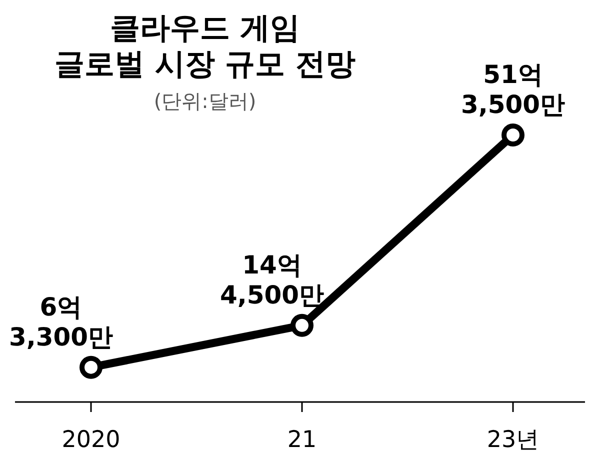 The image size is (598, 467). I want to click on x-tick-label: 21, so click(302, 440).